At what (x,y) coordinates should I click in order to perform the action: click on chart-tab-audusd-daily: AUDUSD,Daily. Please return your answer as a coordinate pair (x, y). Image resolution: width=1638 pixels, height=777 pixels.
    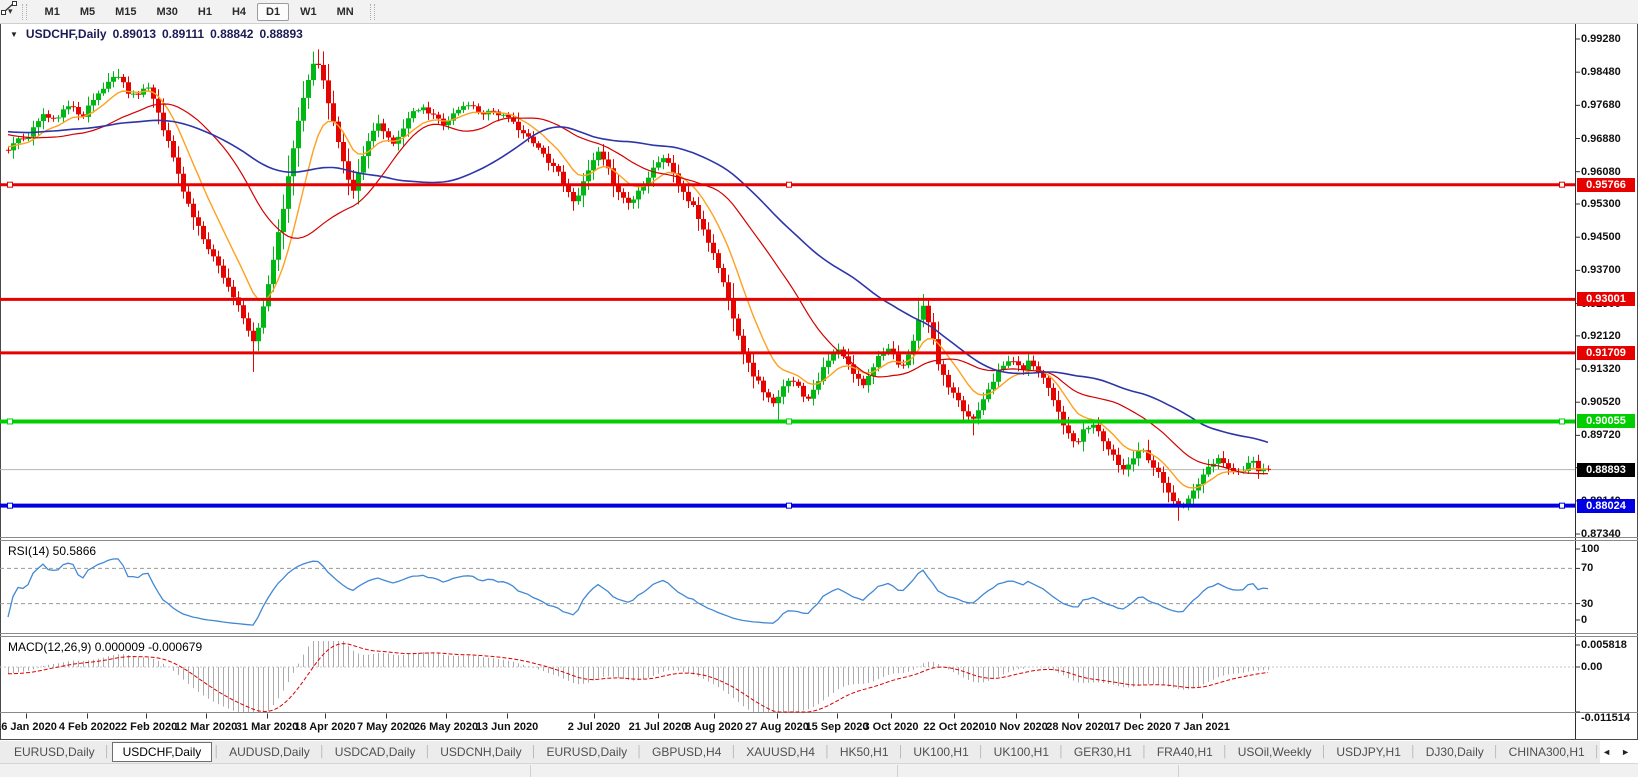
    Looking at the image, I should click on (269, 752).